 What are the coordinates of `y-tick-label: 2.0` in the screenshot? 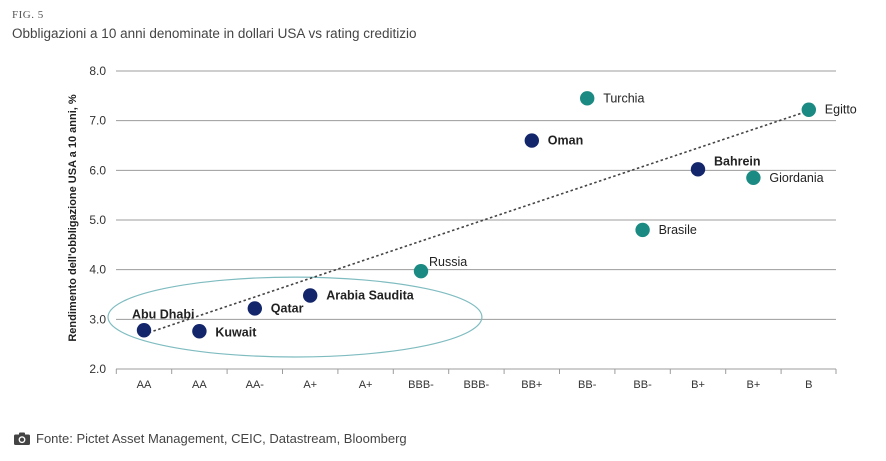 It's located at (97, 369).